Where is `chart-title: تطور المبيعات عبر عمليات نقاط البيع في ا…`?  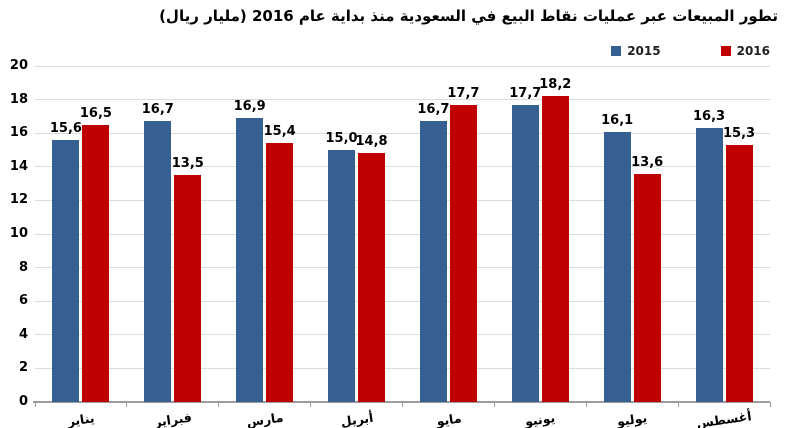
chart-title: تطور المبيعات عبر عمليات نقاط البيع في ا… is located at coordinates (468, 16).